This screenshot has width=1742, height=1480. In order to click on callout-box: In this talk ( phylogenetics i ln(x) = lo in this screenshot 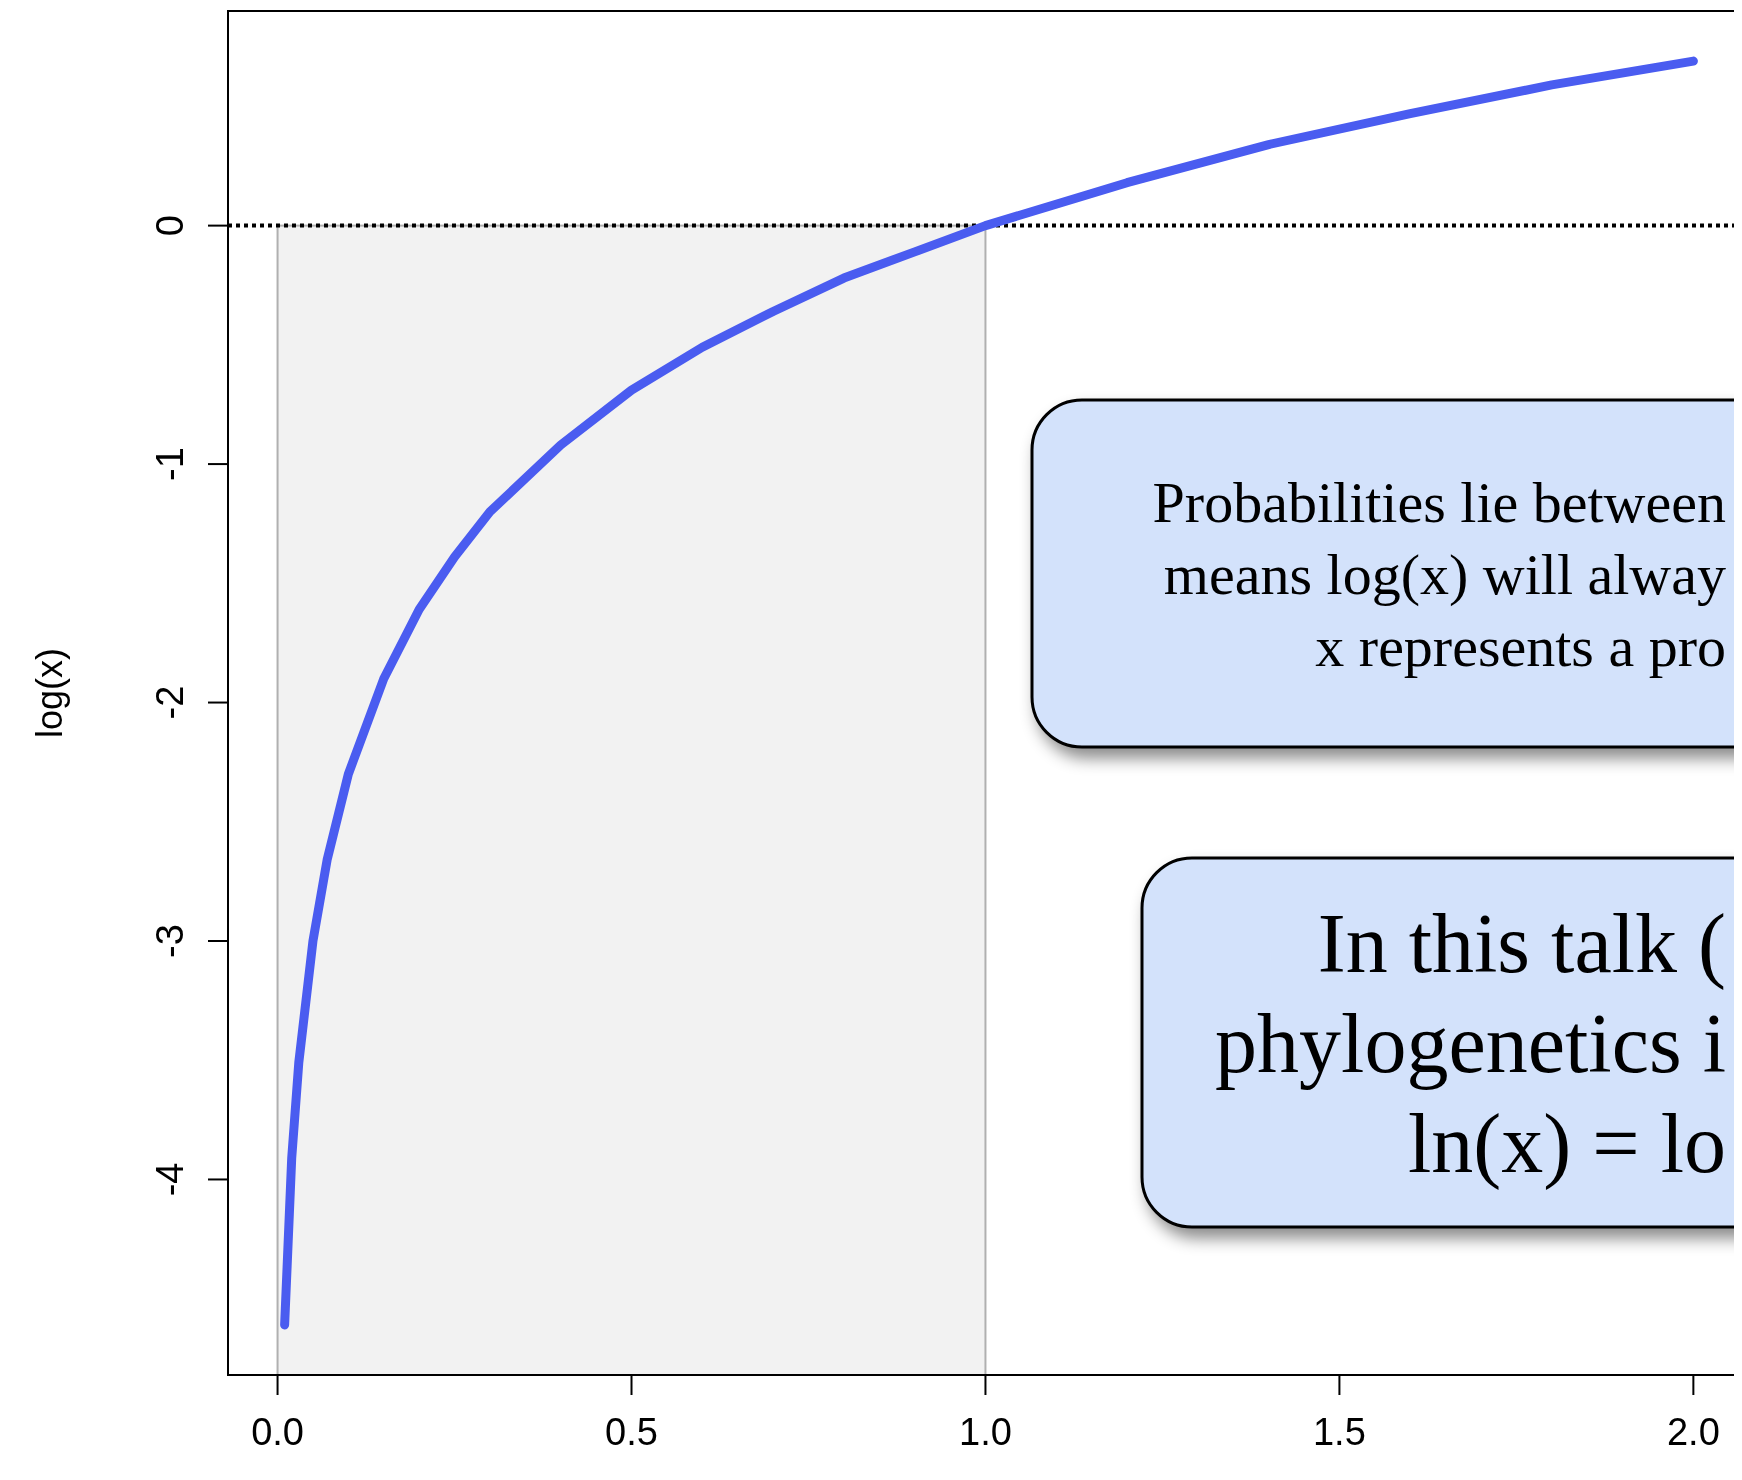, I will do `click(1437, 1042)`.